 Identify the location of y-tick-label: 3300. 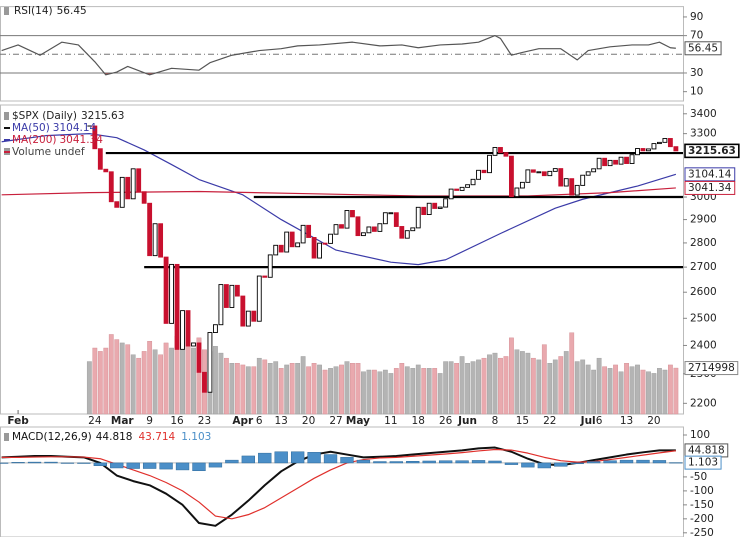
(703, 134).